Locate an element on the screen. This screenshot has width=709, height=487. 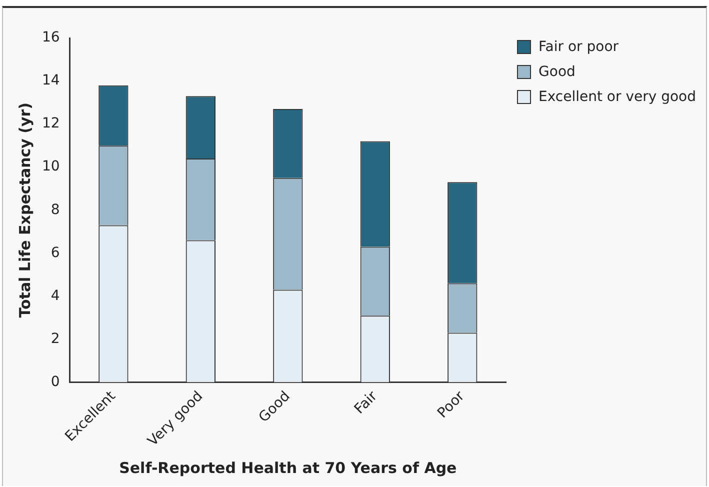
y-tick-label: 8 is located at coordinates (55, 210).